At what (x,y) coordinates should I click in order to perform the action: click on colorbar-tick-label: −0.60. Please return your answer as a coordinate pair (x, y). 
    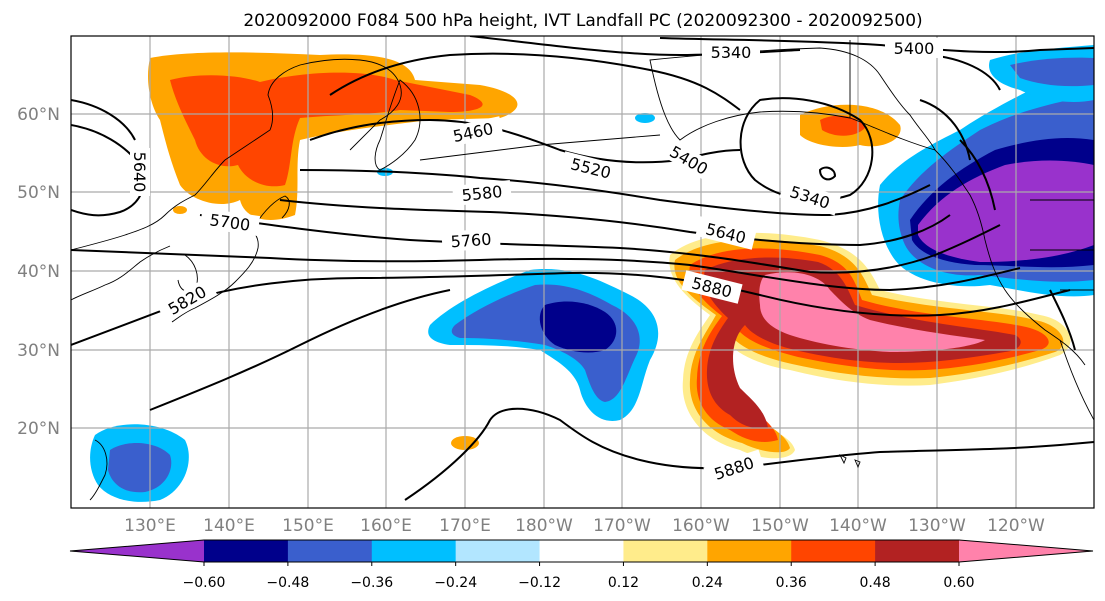
    Looking at the image, I should click on (204, 583).